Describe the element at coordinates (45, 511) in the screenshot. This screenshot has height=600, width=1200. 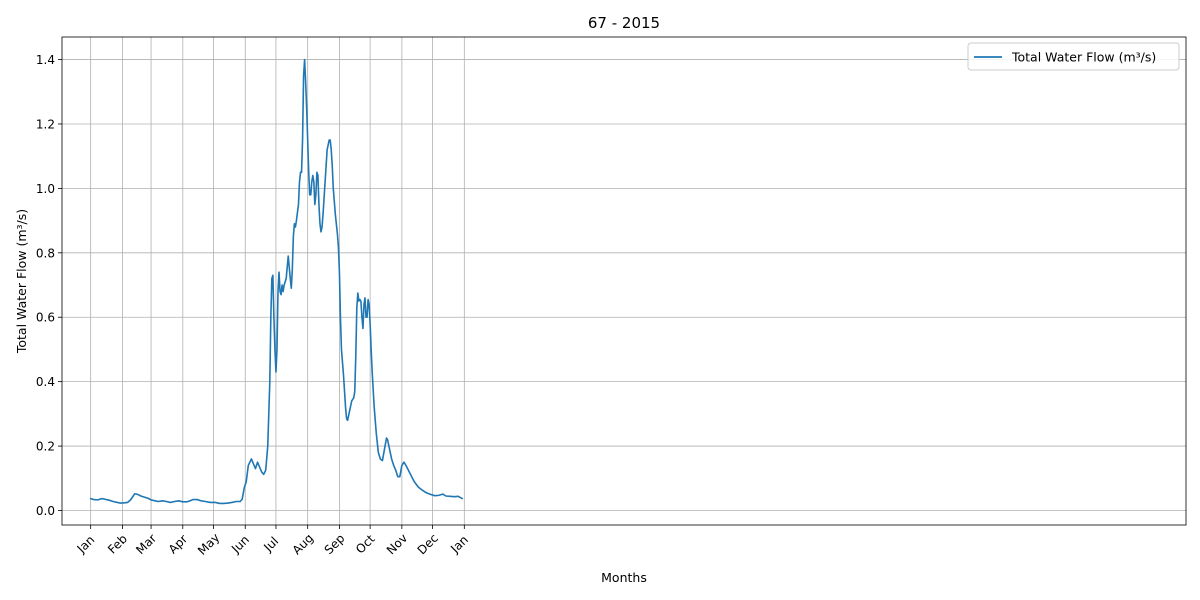
I see `y-tick-label: 0.0` at that location.